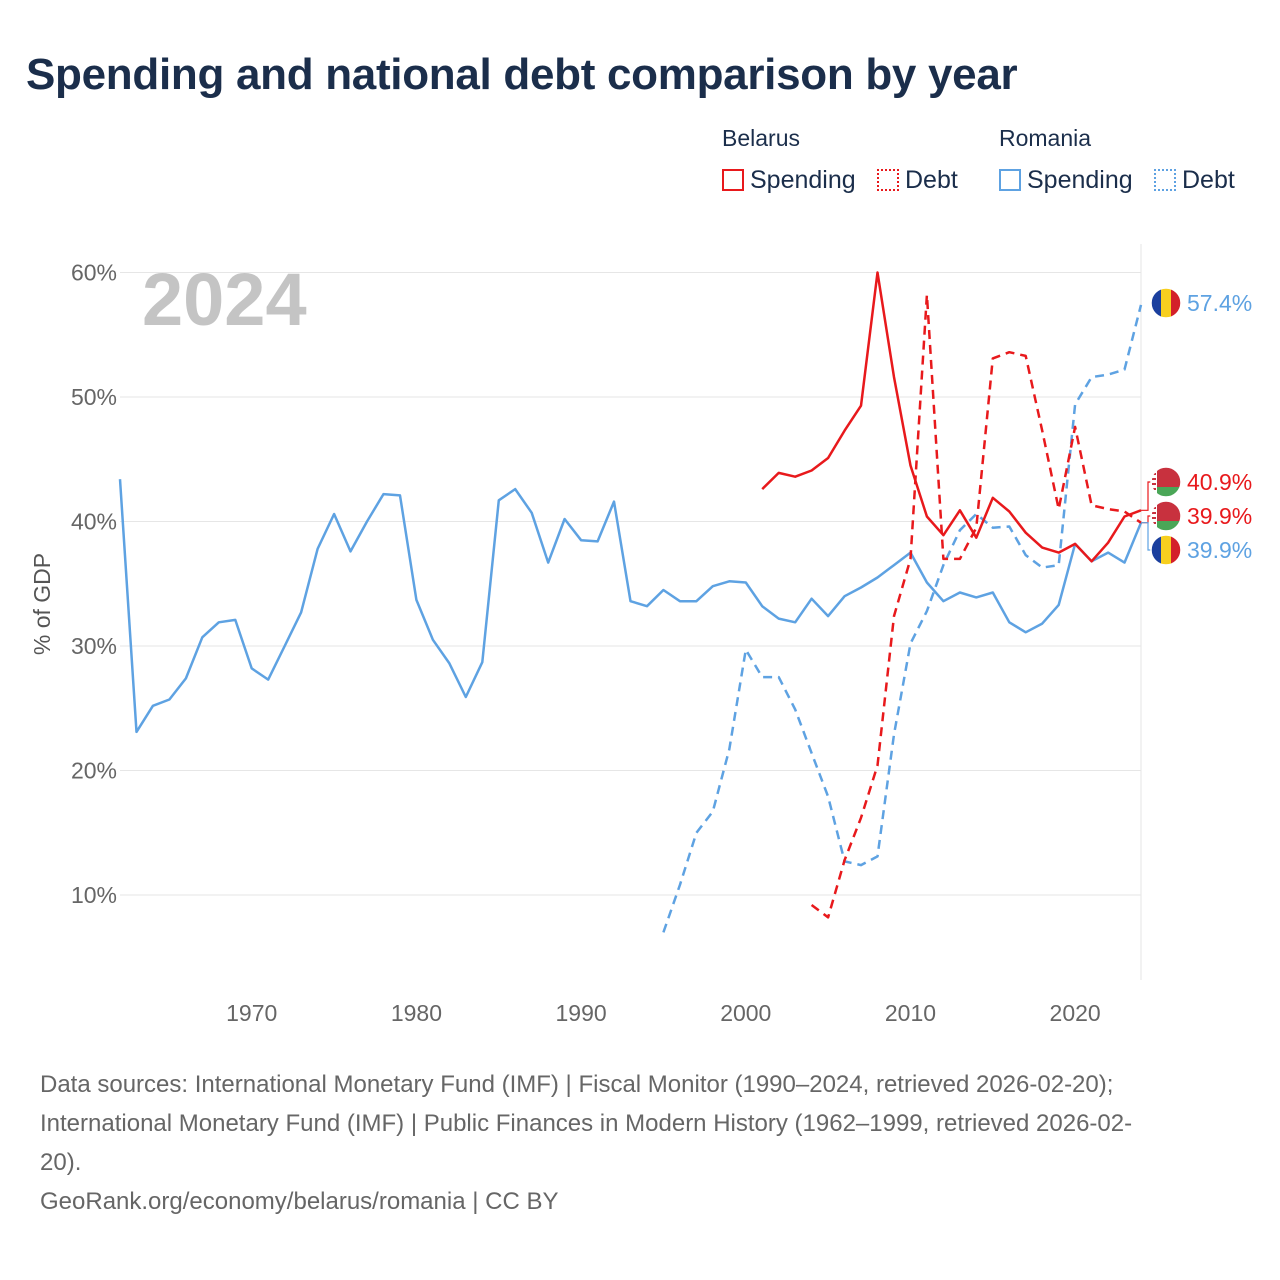 Image resolution: width=1280 pixels, height=1280 pixels. Describe the element at coordinates (1219, 303) in the screenshot. I see `end-value-label: 57.4%` at that location.